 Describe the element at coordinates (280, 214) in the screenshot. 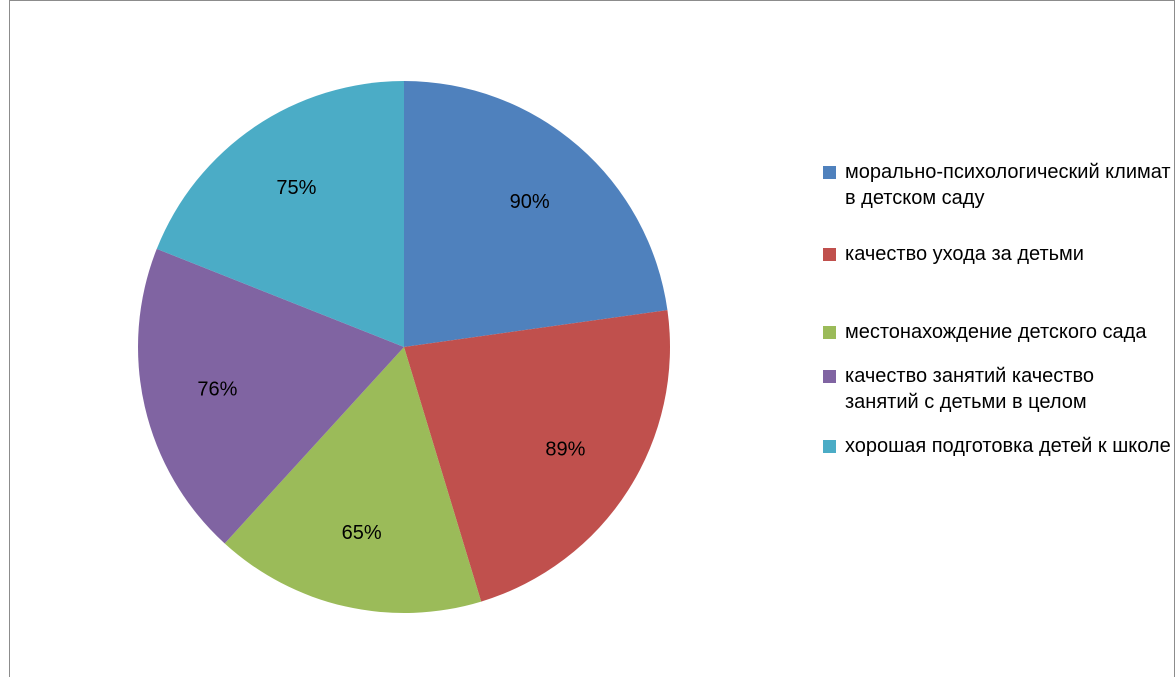

I see `pie-slice-school-prep` at that location.